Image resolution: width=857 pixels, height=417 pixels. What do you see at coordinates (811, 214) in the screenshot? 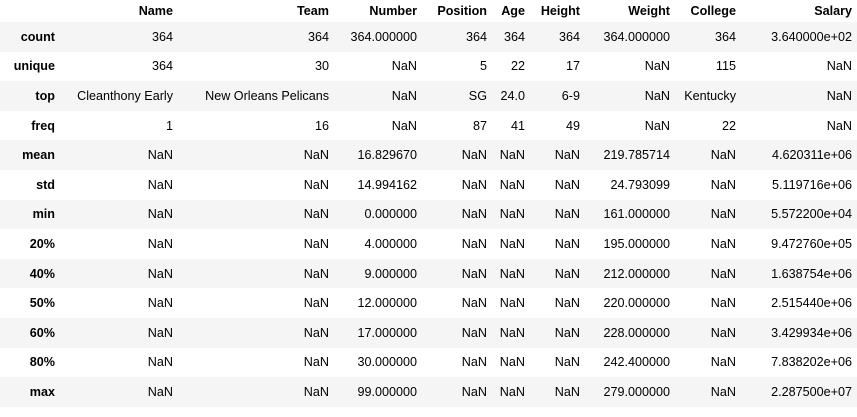
I see `table-cell: 5.572200e+04` at bounding box center [811, 214].